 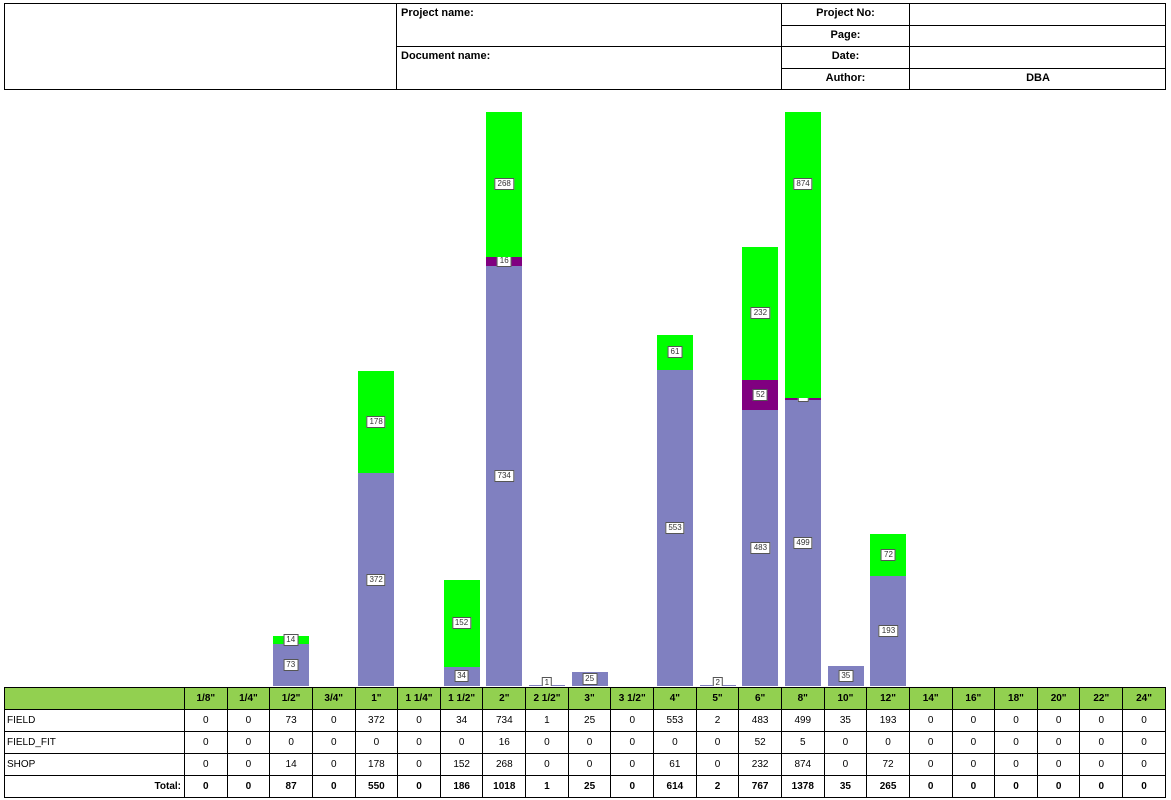 What do you see at coordinates (504, 742) in the screenshot?
I see `table-cell: 16` at bounding box center [504, 742].